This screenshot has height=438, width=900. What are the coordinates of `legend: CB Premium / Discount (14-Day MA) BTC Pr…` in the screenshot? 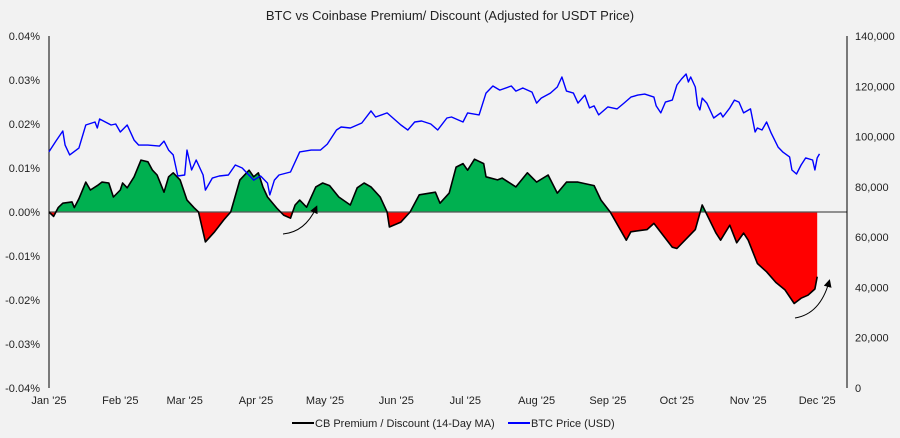 It's located at (453, 424).